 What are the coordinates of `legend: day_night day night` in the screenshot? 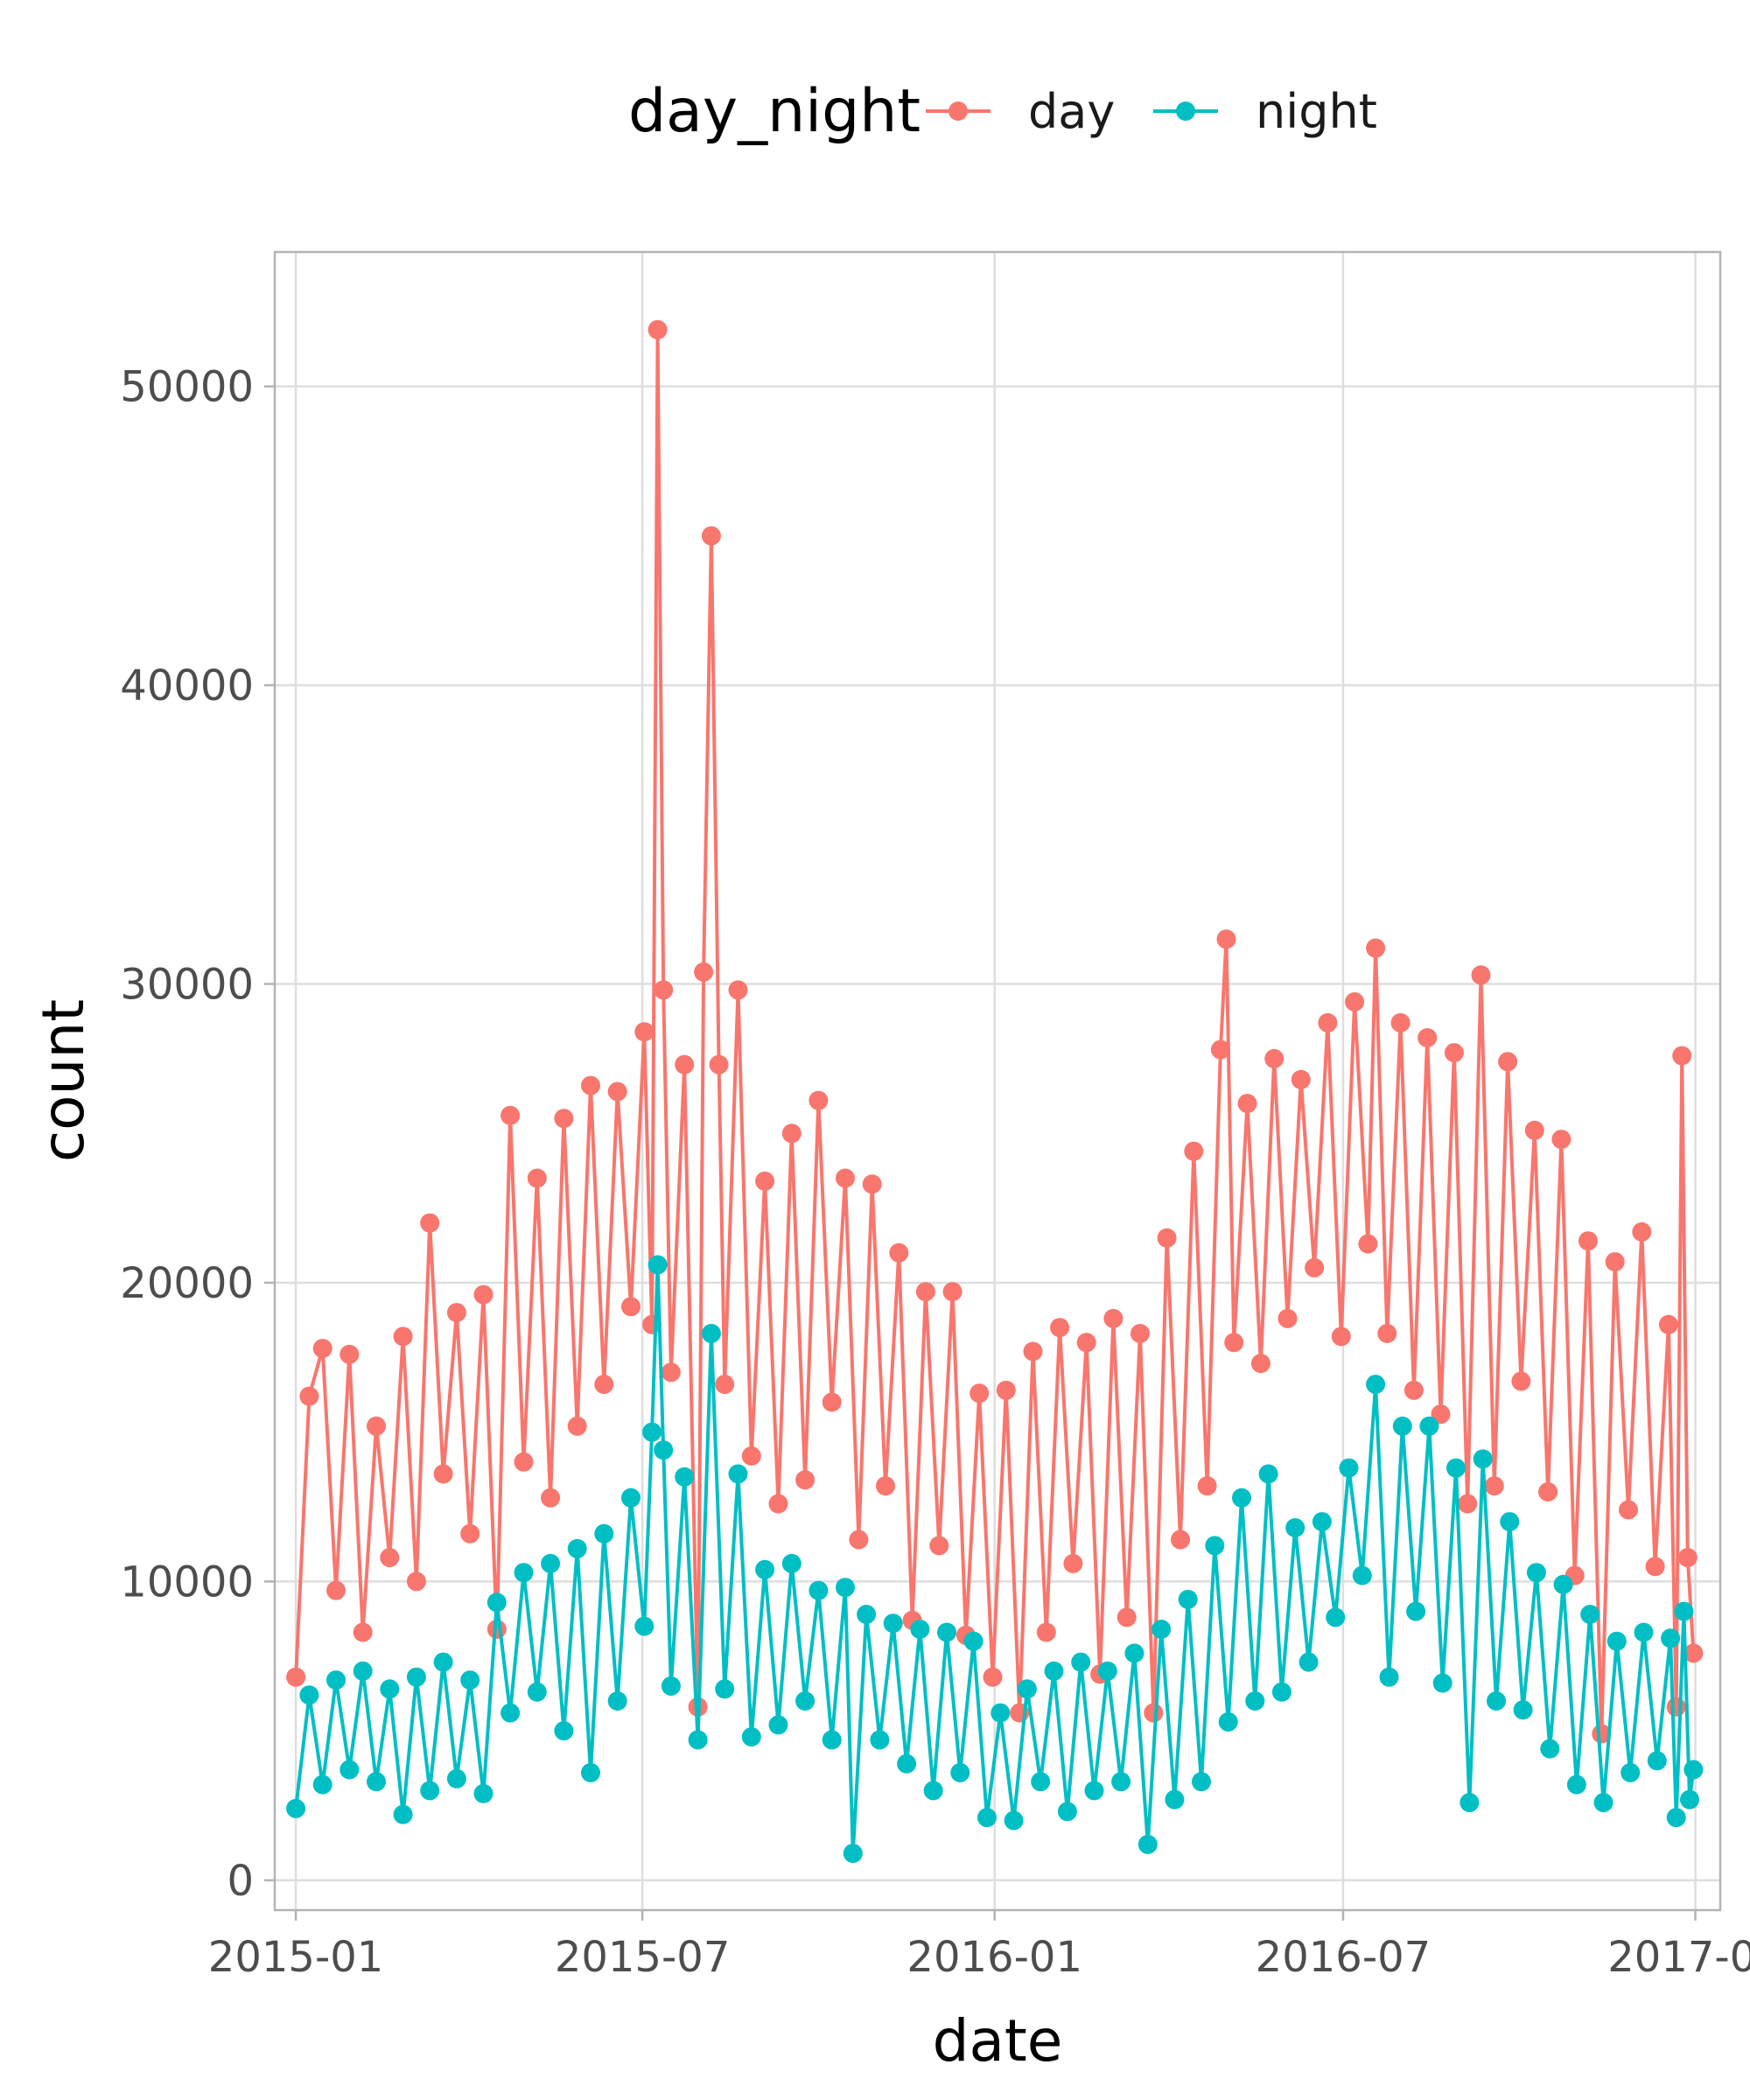 It's located at (1002, 111).